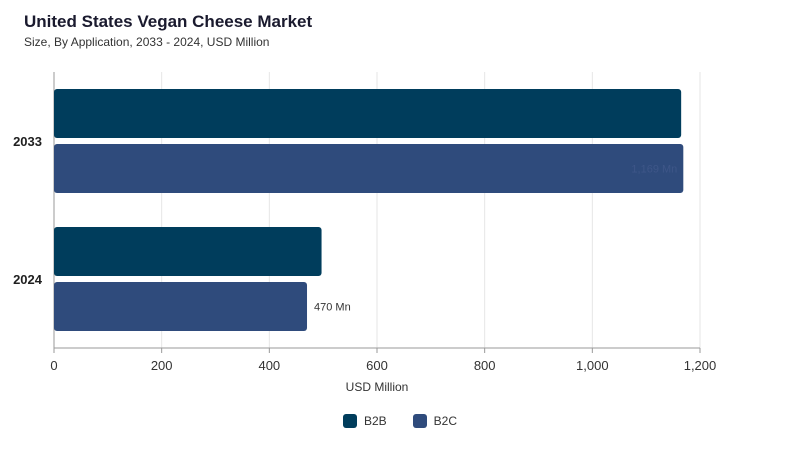  What do you see at coordinates (654, 170) in the screenshot?
I see `data-label: 1,169 Mn` at bounding box center [654, 170].